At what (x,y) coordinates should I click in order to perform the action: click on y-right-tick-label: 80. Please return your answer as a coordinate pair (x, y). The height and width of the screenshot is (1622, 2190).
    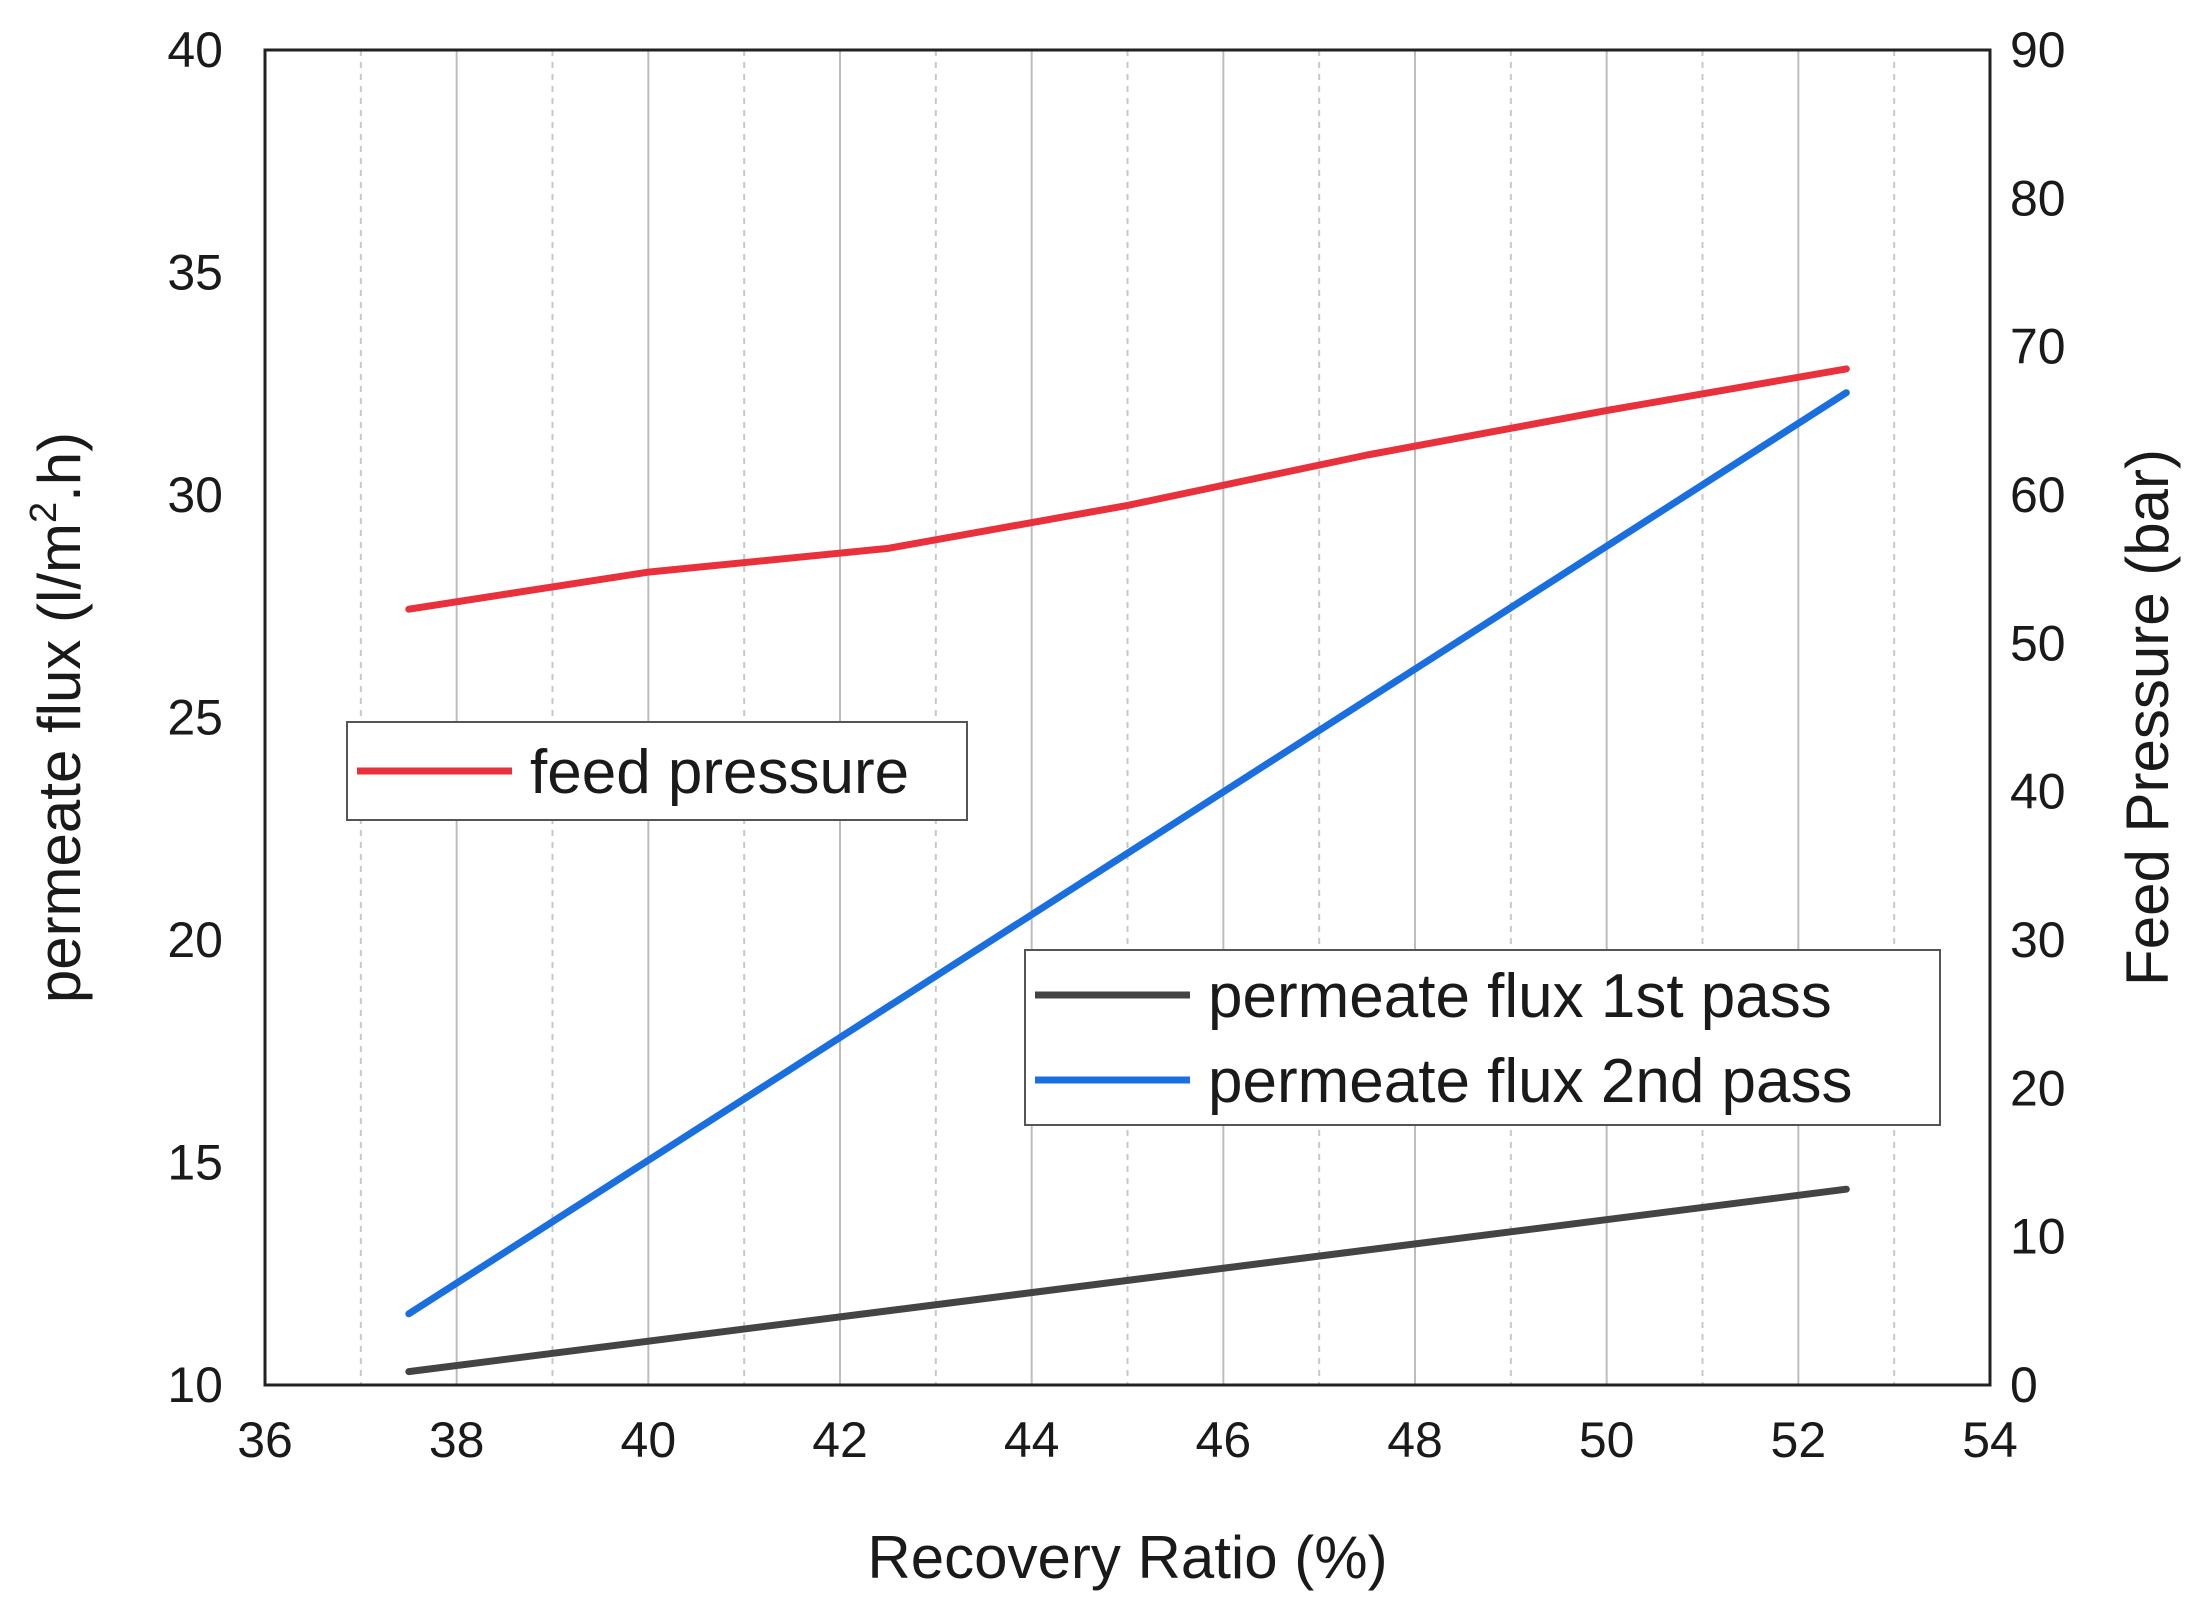
    Looking at the image, I should click on (2038, 198).